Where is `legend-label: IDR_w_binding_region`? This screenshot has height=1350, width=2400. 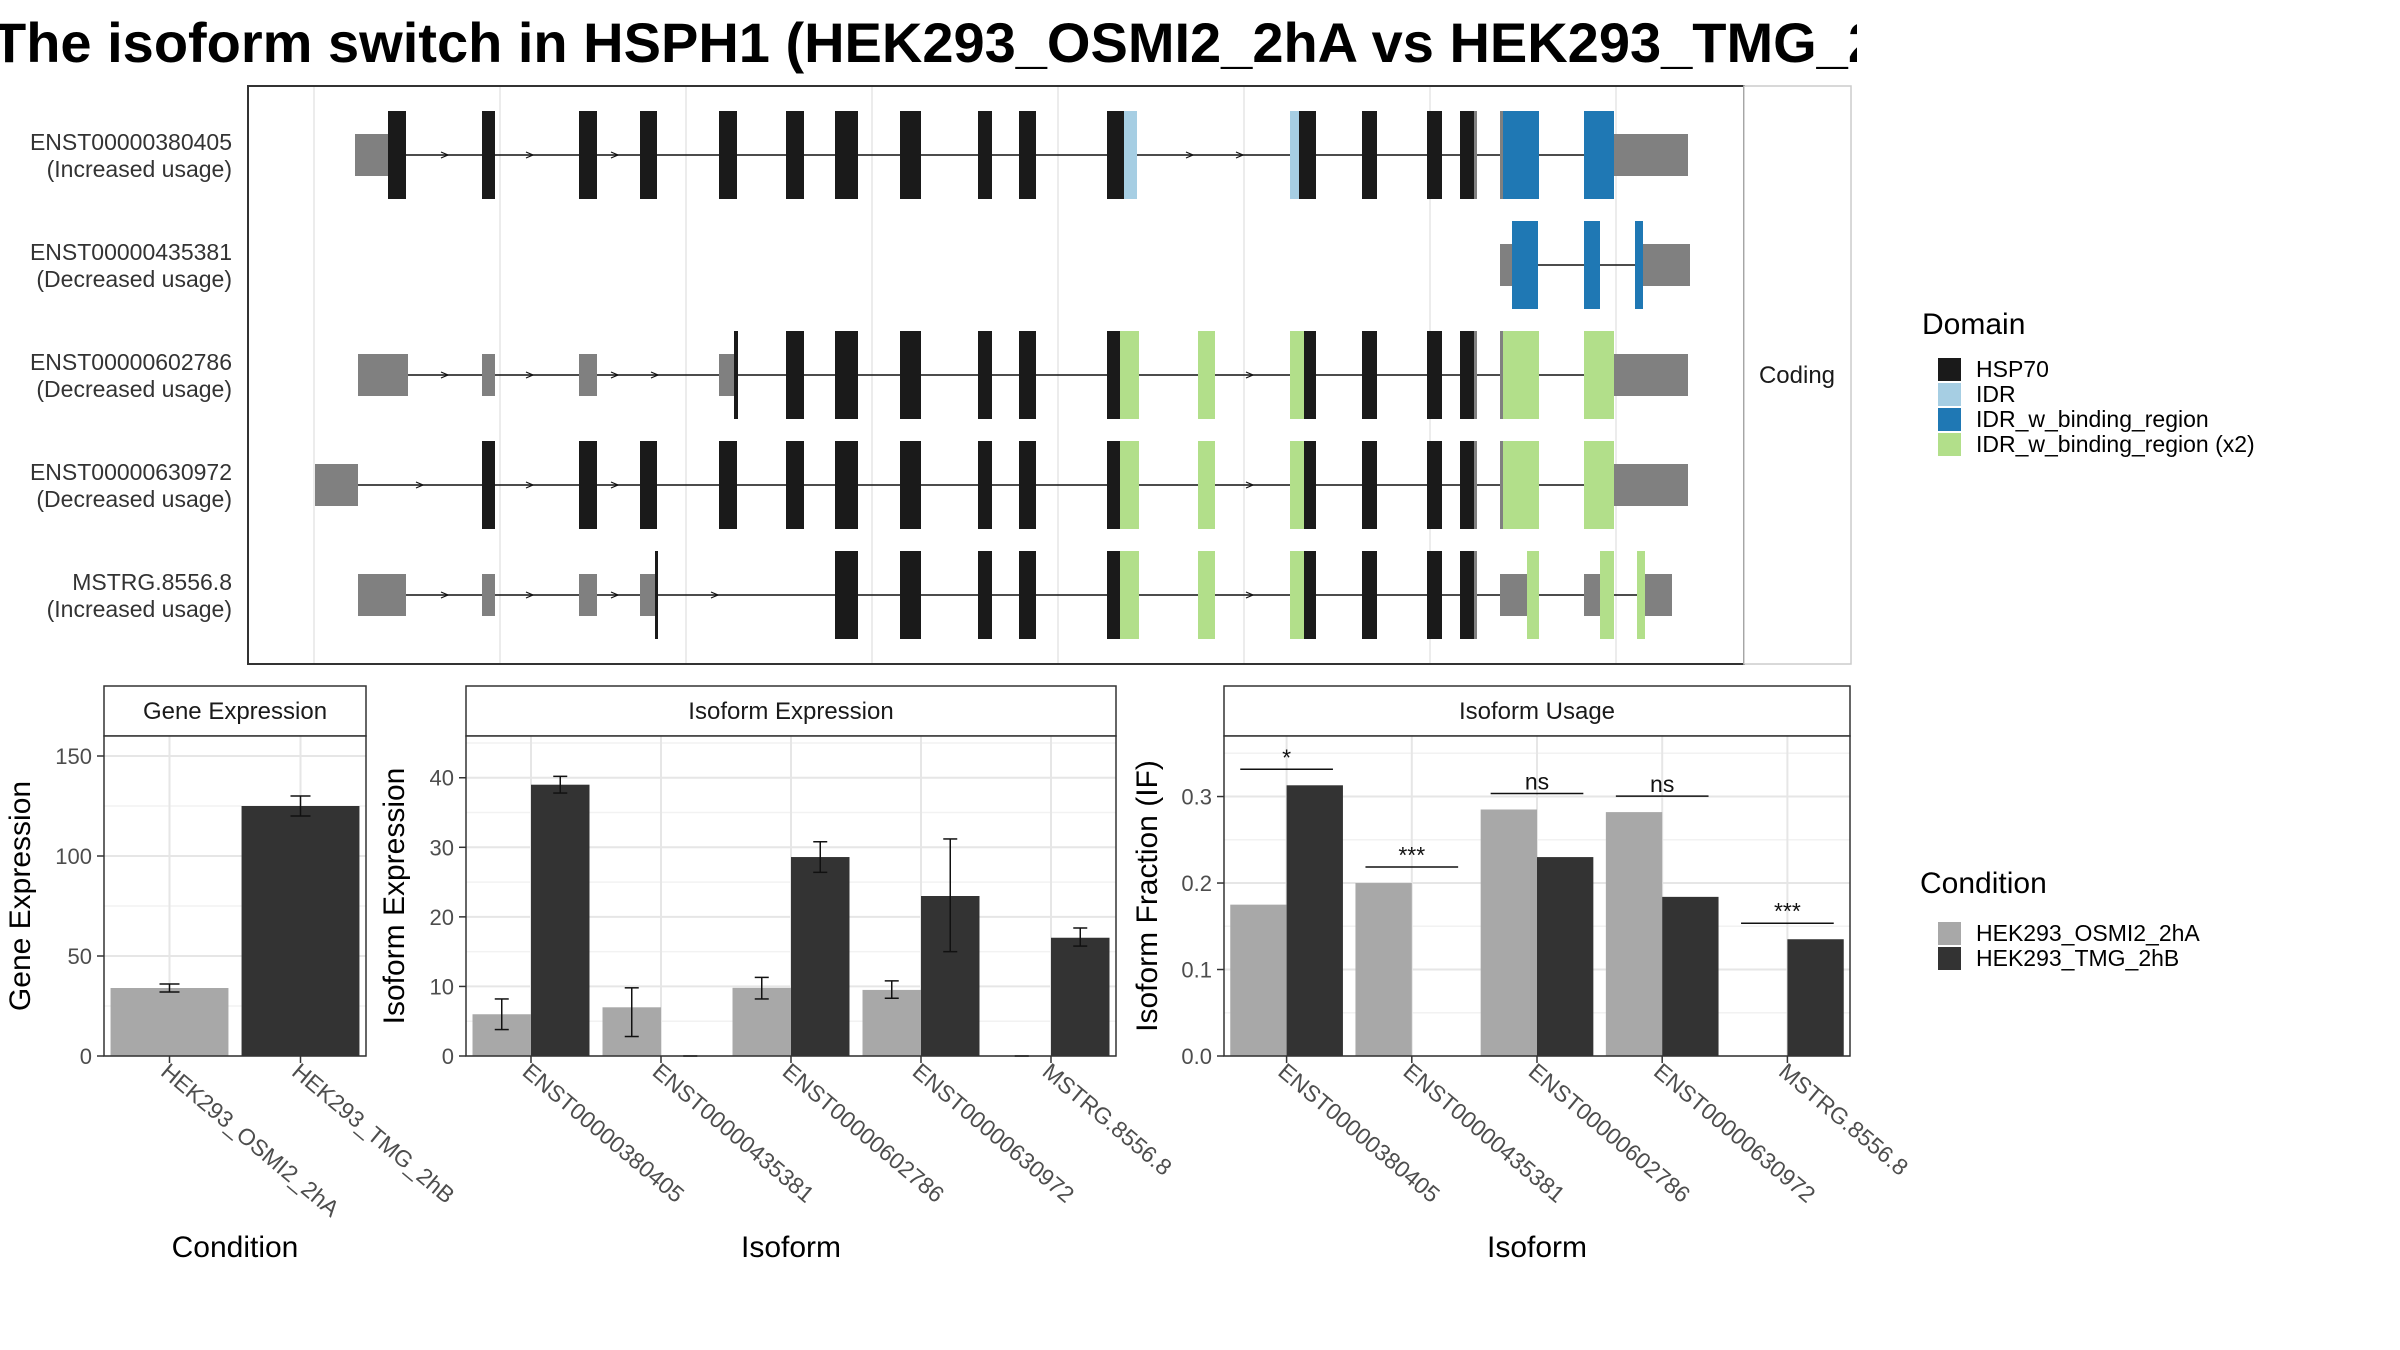 legend-label: IDR_w_binding_region is located at coordinates (2092, 419).